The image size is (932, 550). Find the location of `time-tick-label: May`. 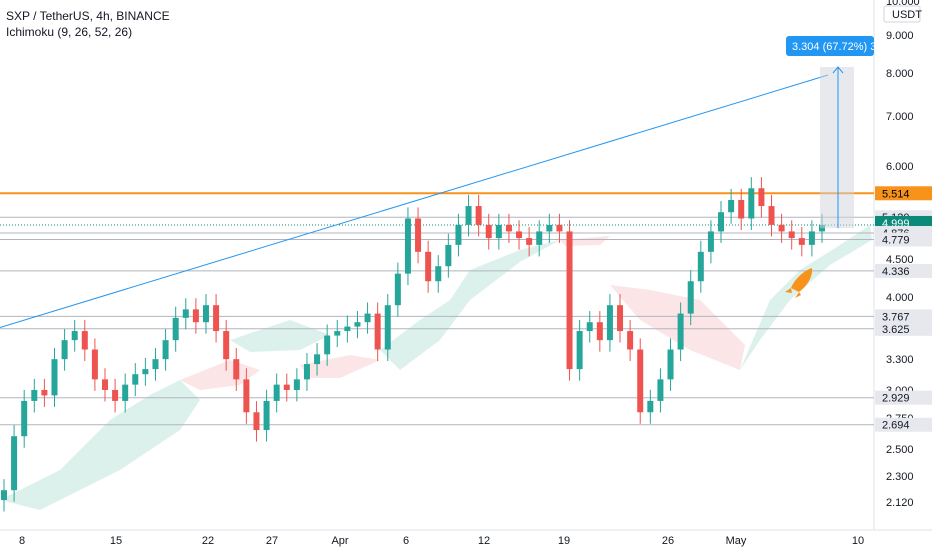

time-tick-label: May is located at coordinates (736, 541).